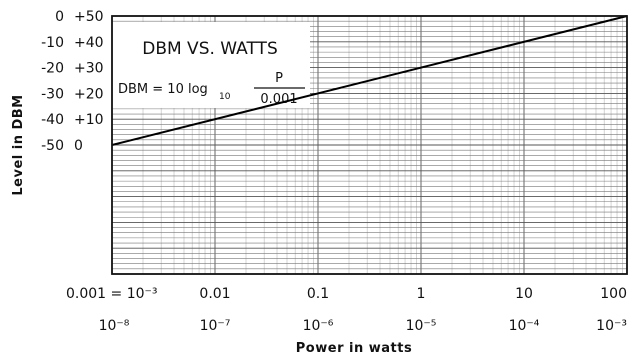  I want to click on title-box: DBM VS. WATTS DBM = 10 log 10 P 0.001, so click(210, 65).